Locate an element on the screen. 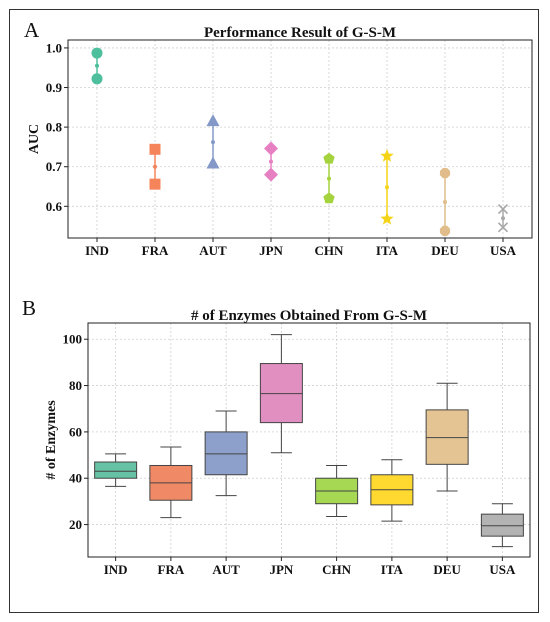 Image resolution: width=550 pixels, height=622 pixels. auc-xtick-label-fra: FRA is located at coordinates (155, 250).